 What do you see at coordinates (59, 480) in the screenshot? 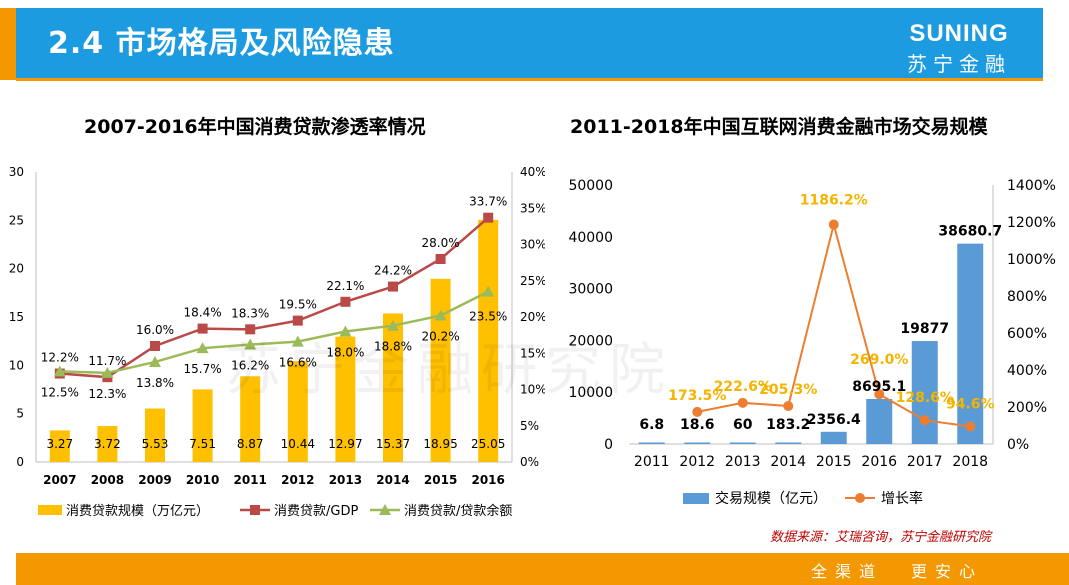
I see `x-tick-label: 2007` at bounding box center [59, 480].